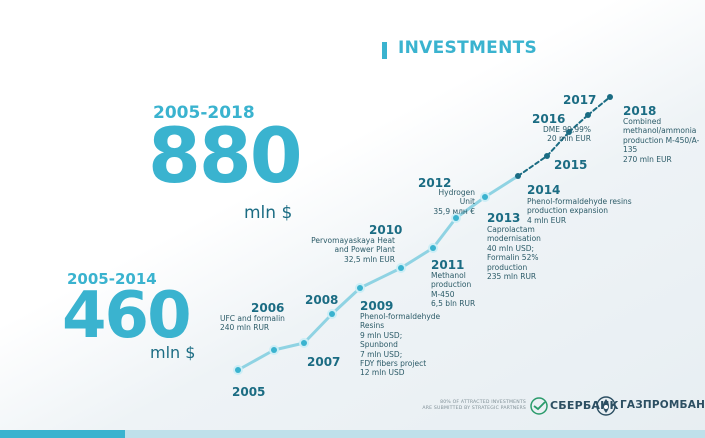 The image size is (705, 438). I want to click on timeline-year-2012: 2012, so click(435, 183).